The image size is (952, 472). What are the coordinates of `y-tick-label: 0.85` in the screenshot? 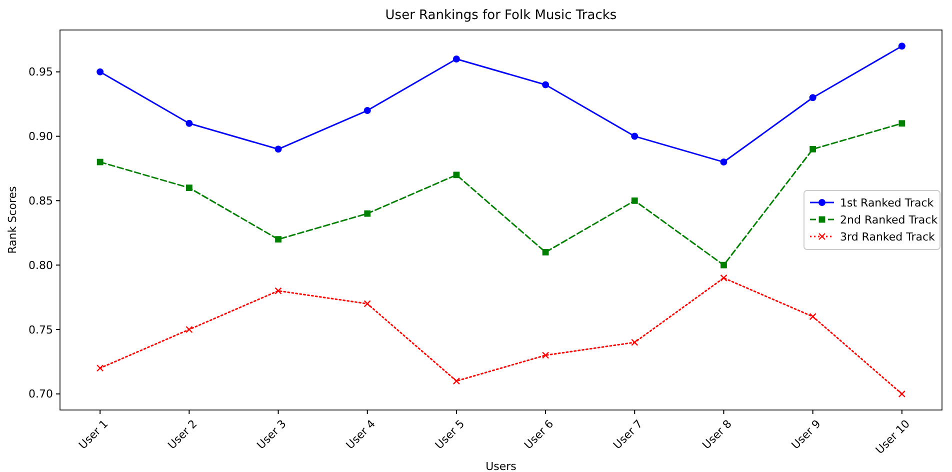 It's located at (40, 201).